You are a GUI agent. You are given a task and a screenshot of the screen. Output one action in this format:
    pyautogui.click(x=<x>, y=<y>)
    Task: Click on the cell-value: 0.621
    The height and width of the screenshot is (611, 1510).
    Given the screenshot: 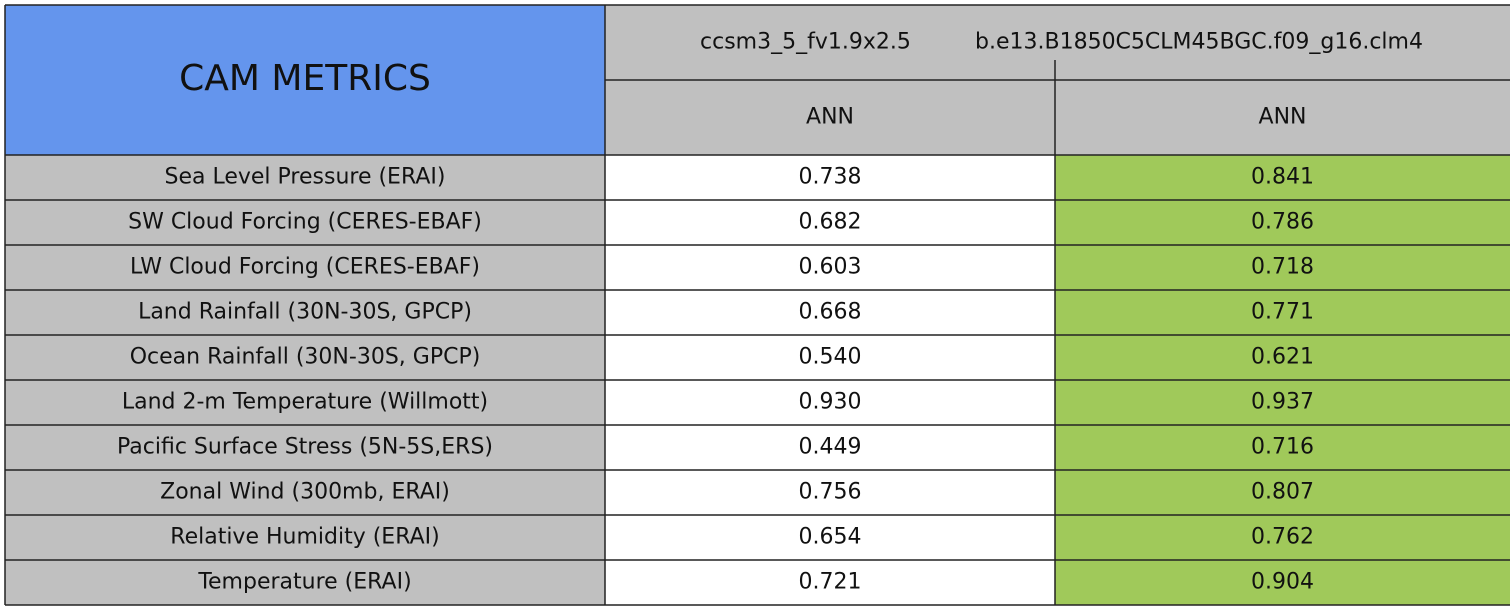 What is the action you would take?
    pyautogui.click(x=1282, y=357)
    